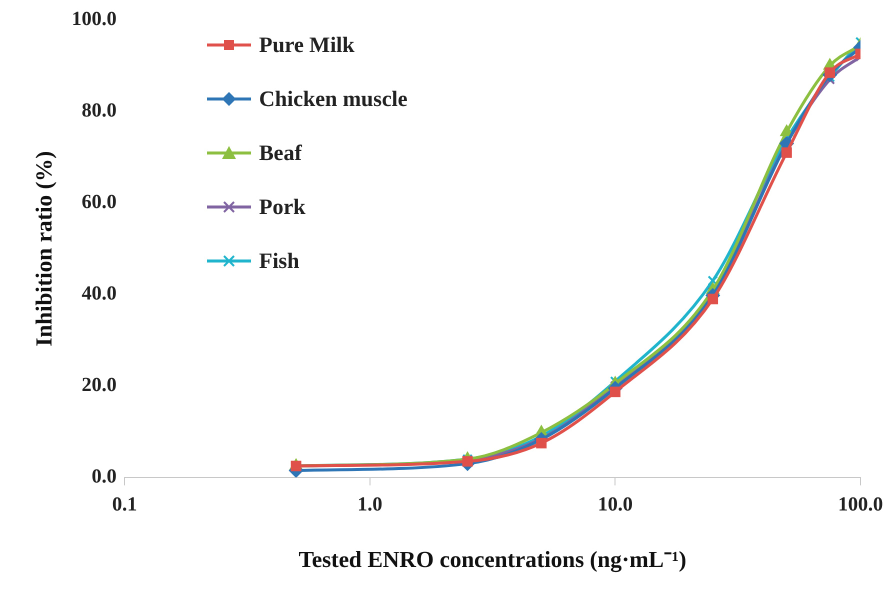 The image size is (891, 589). Describe the element at coordinates (860, 505) in the screenshot. I see `x-tick-label: 100.0` at that location.